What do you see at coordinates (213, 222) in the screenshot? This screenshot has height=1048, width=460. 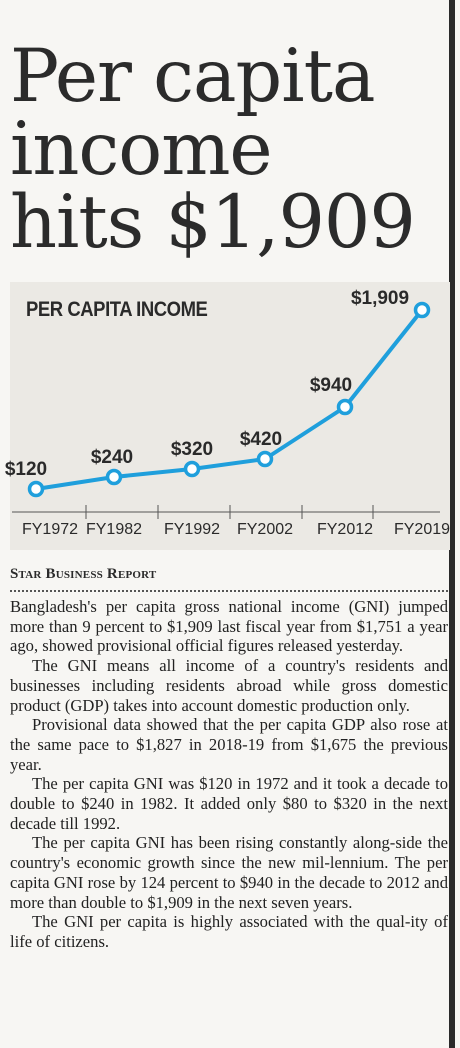 I see `headline-line-3: hits $1,909` at bounding box center [213, 222].